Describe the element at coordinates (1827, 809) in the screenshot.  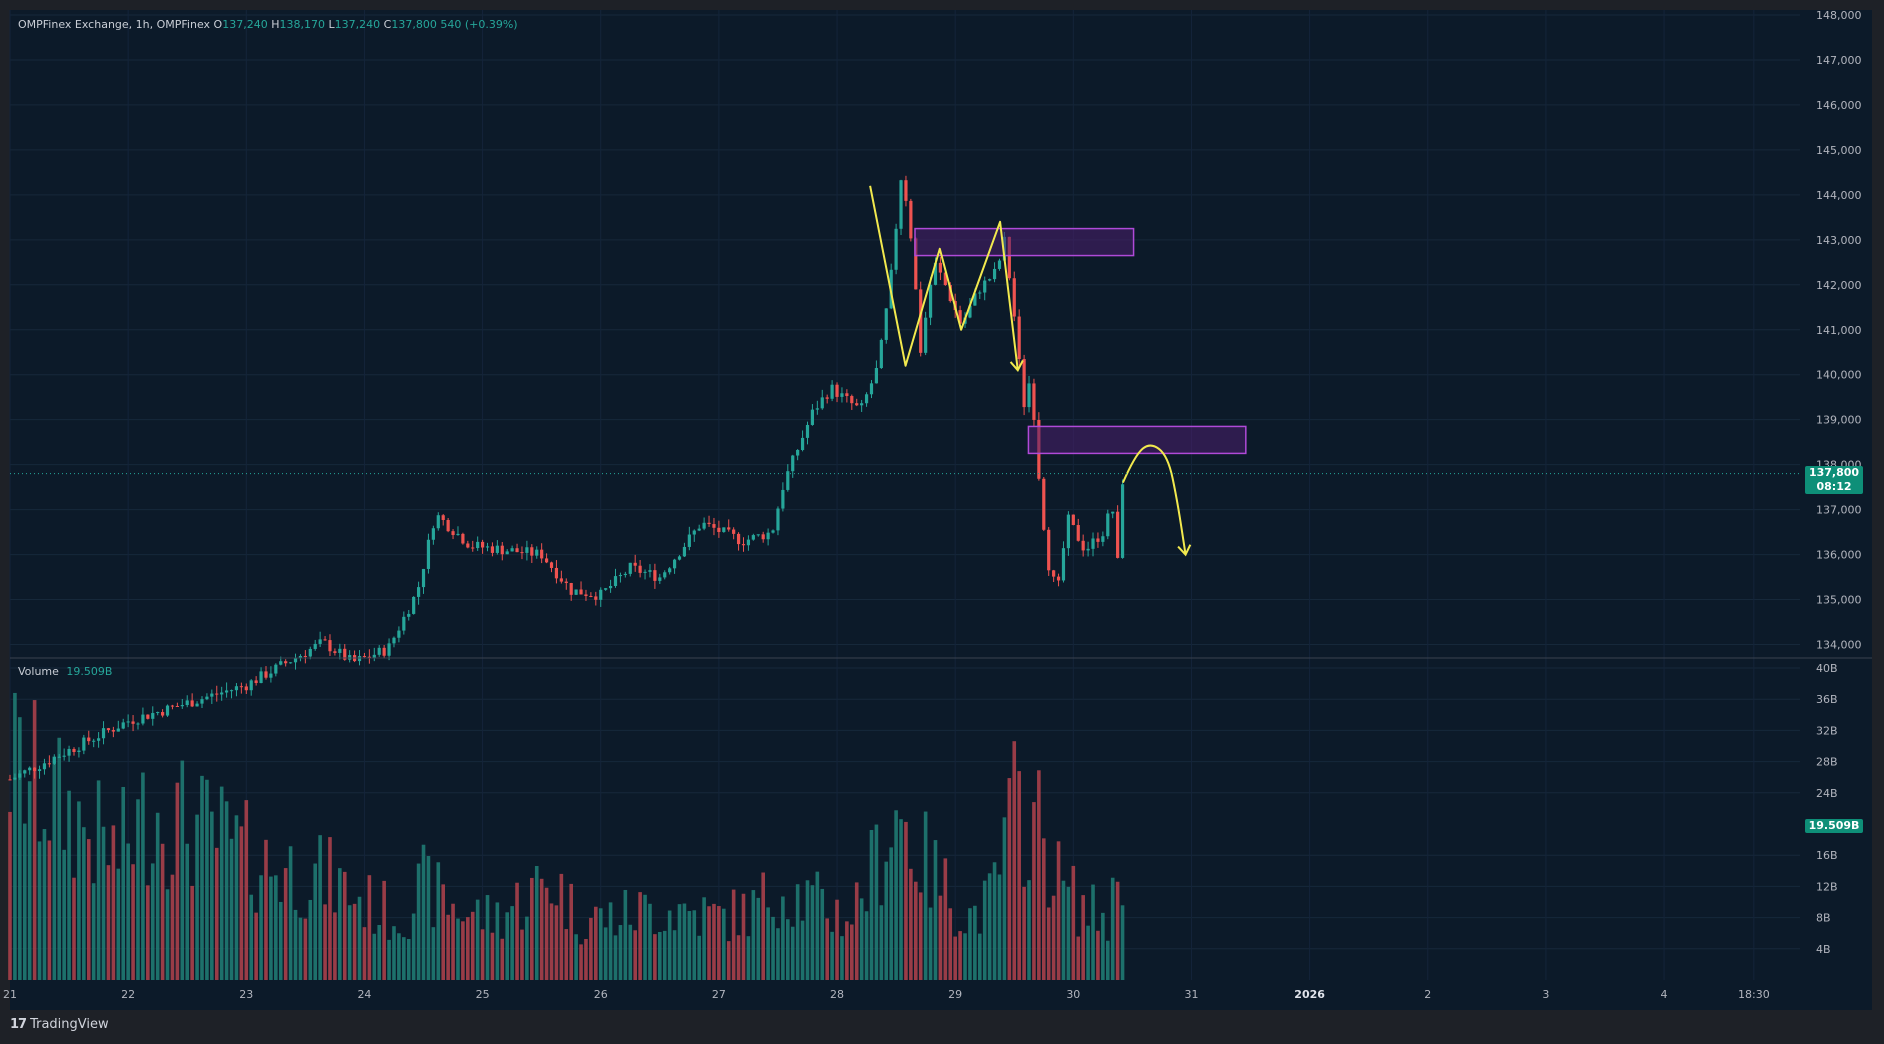
I see `volume-axis: 40B 36B 32B 28B 24B 16B 12B 8B 4B` at that location.